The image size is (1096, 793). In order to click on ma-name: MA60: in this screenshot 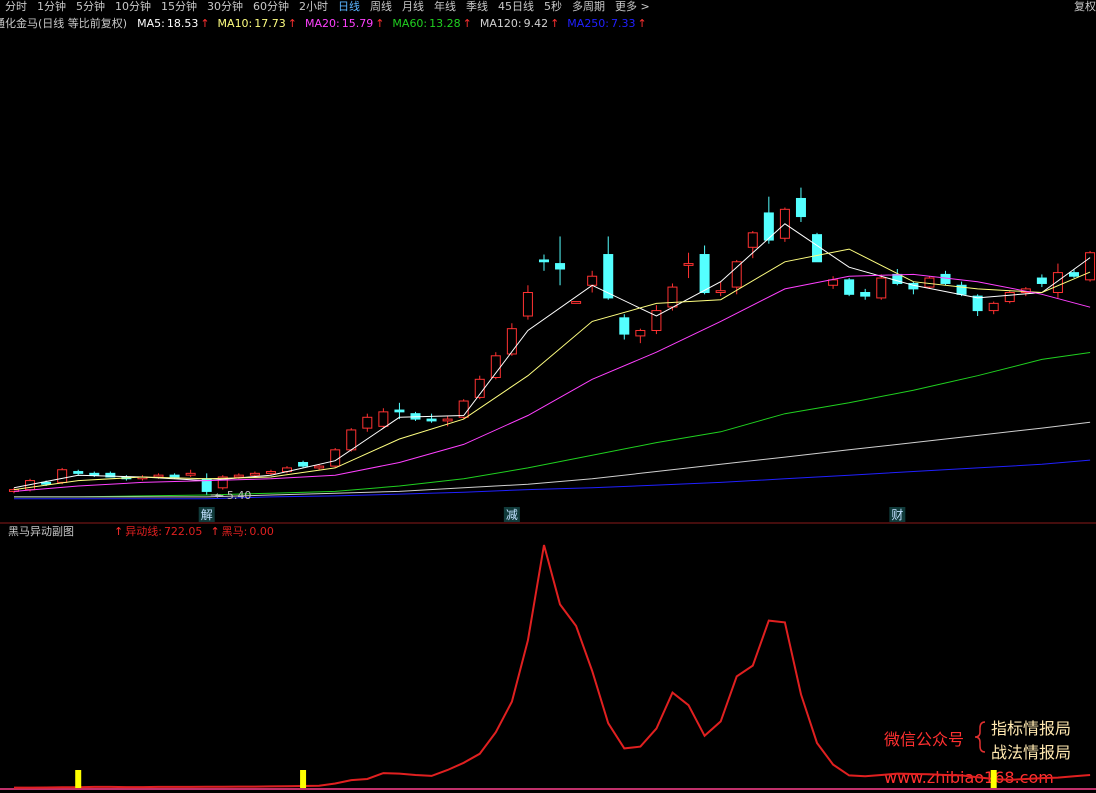, I will do `click(410, 23)`.